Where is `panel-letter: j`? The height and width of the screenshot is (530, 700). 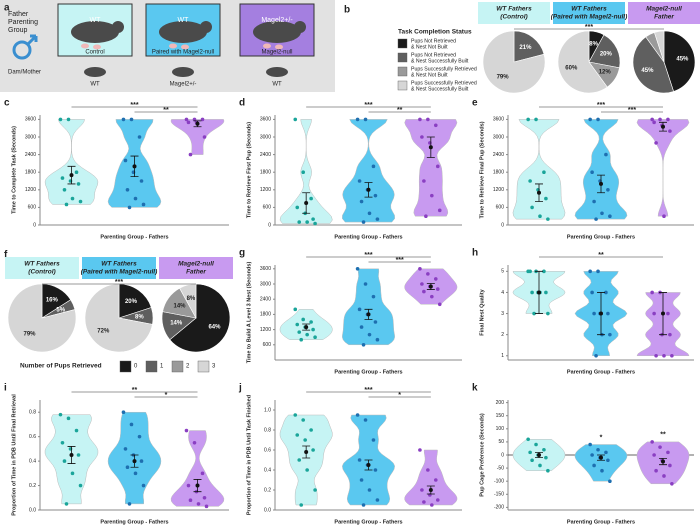 panel-letter: j is located at coordinates (240, 388).